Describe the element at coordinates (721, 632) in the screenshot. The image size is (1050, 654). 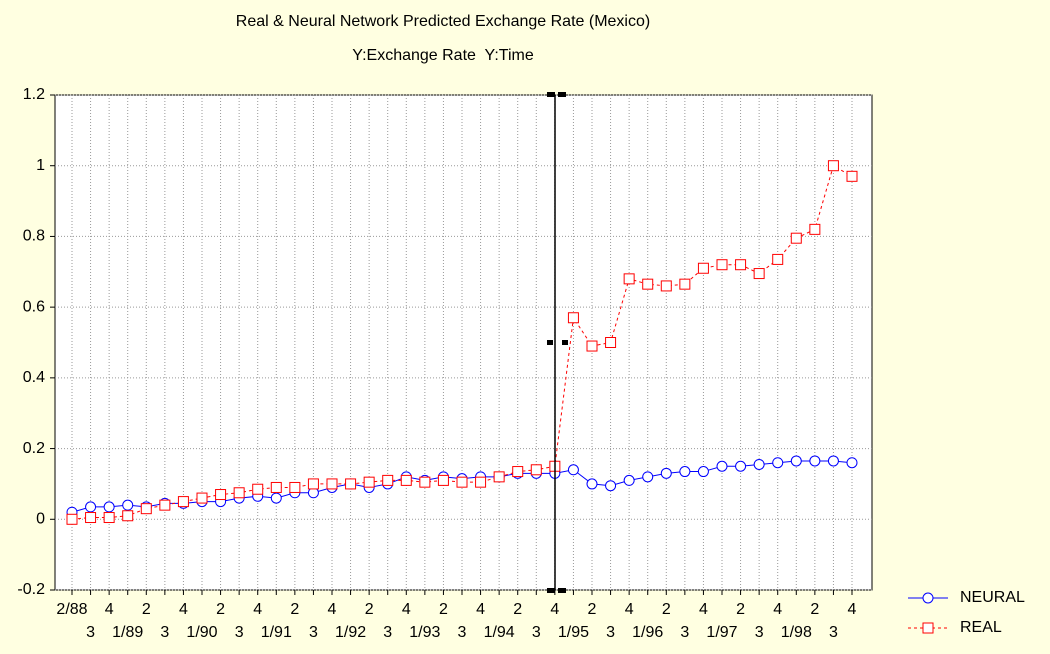
I see `x-tick-label: 1/97` at that location.